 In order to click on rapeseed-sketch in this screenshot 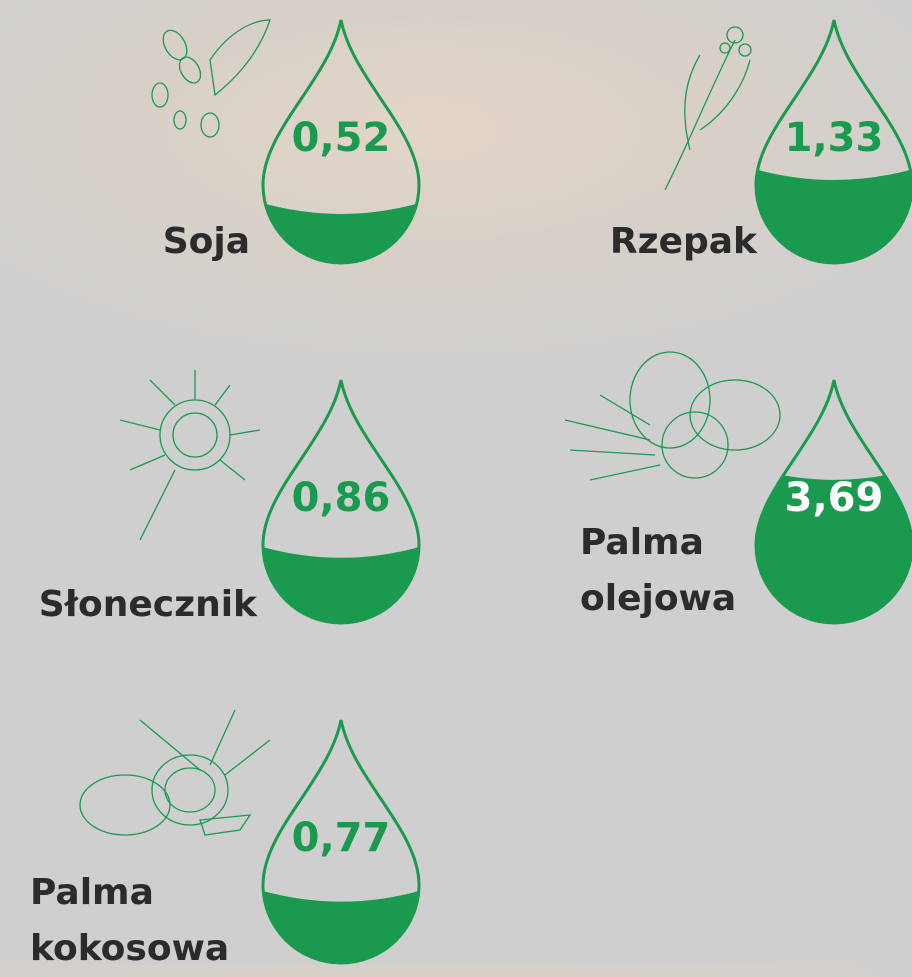, I will do `click(708, 108)`.